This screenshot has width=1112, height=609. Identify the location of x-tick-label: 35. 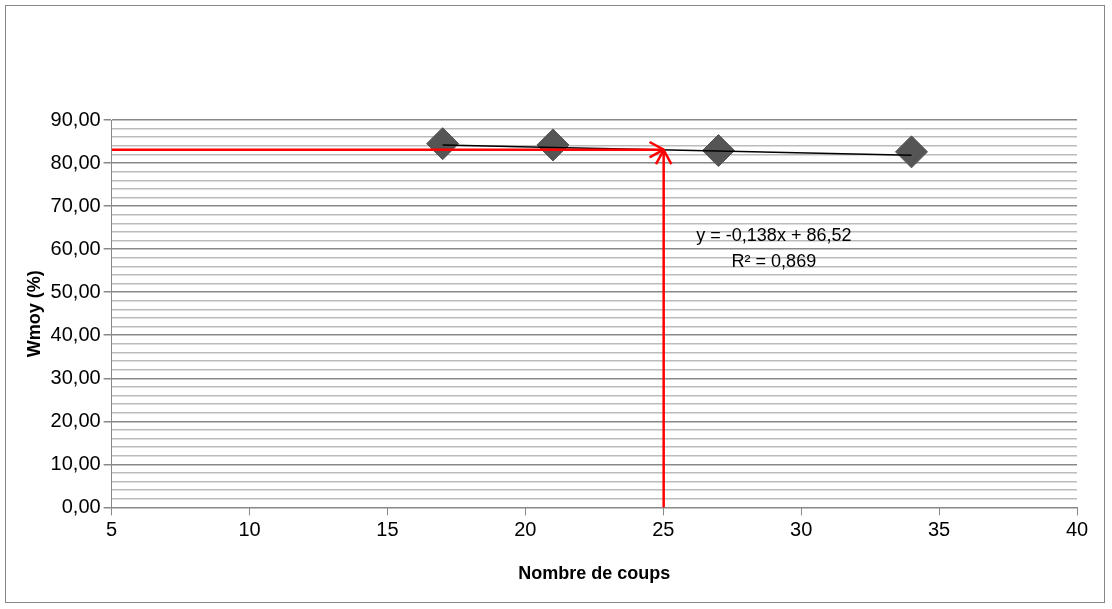
(939, 528).